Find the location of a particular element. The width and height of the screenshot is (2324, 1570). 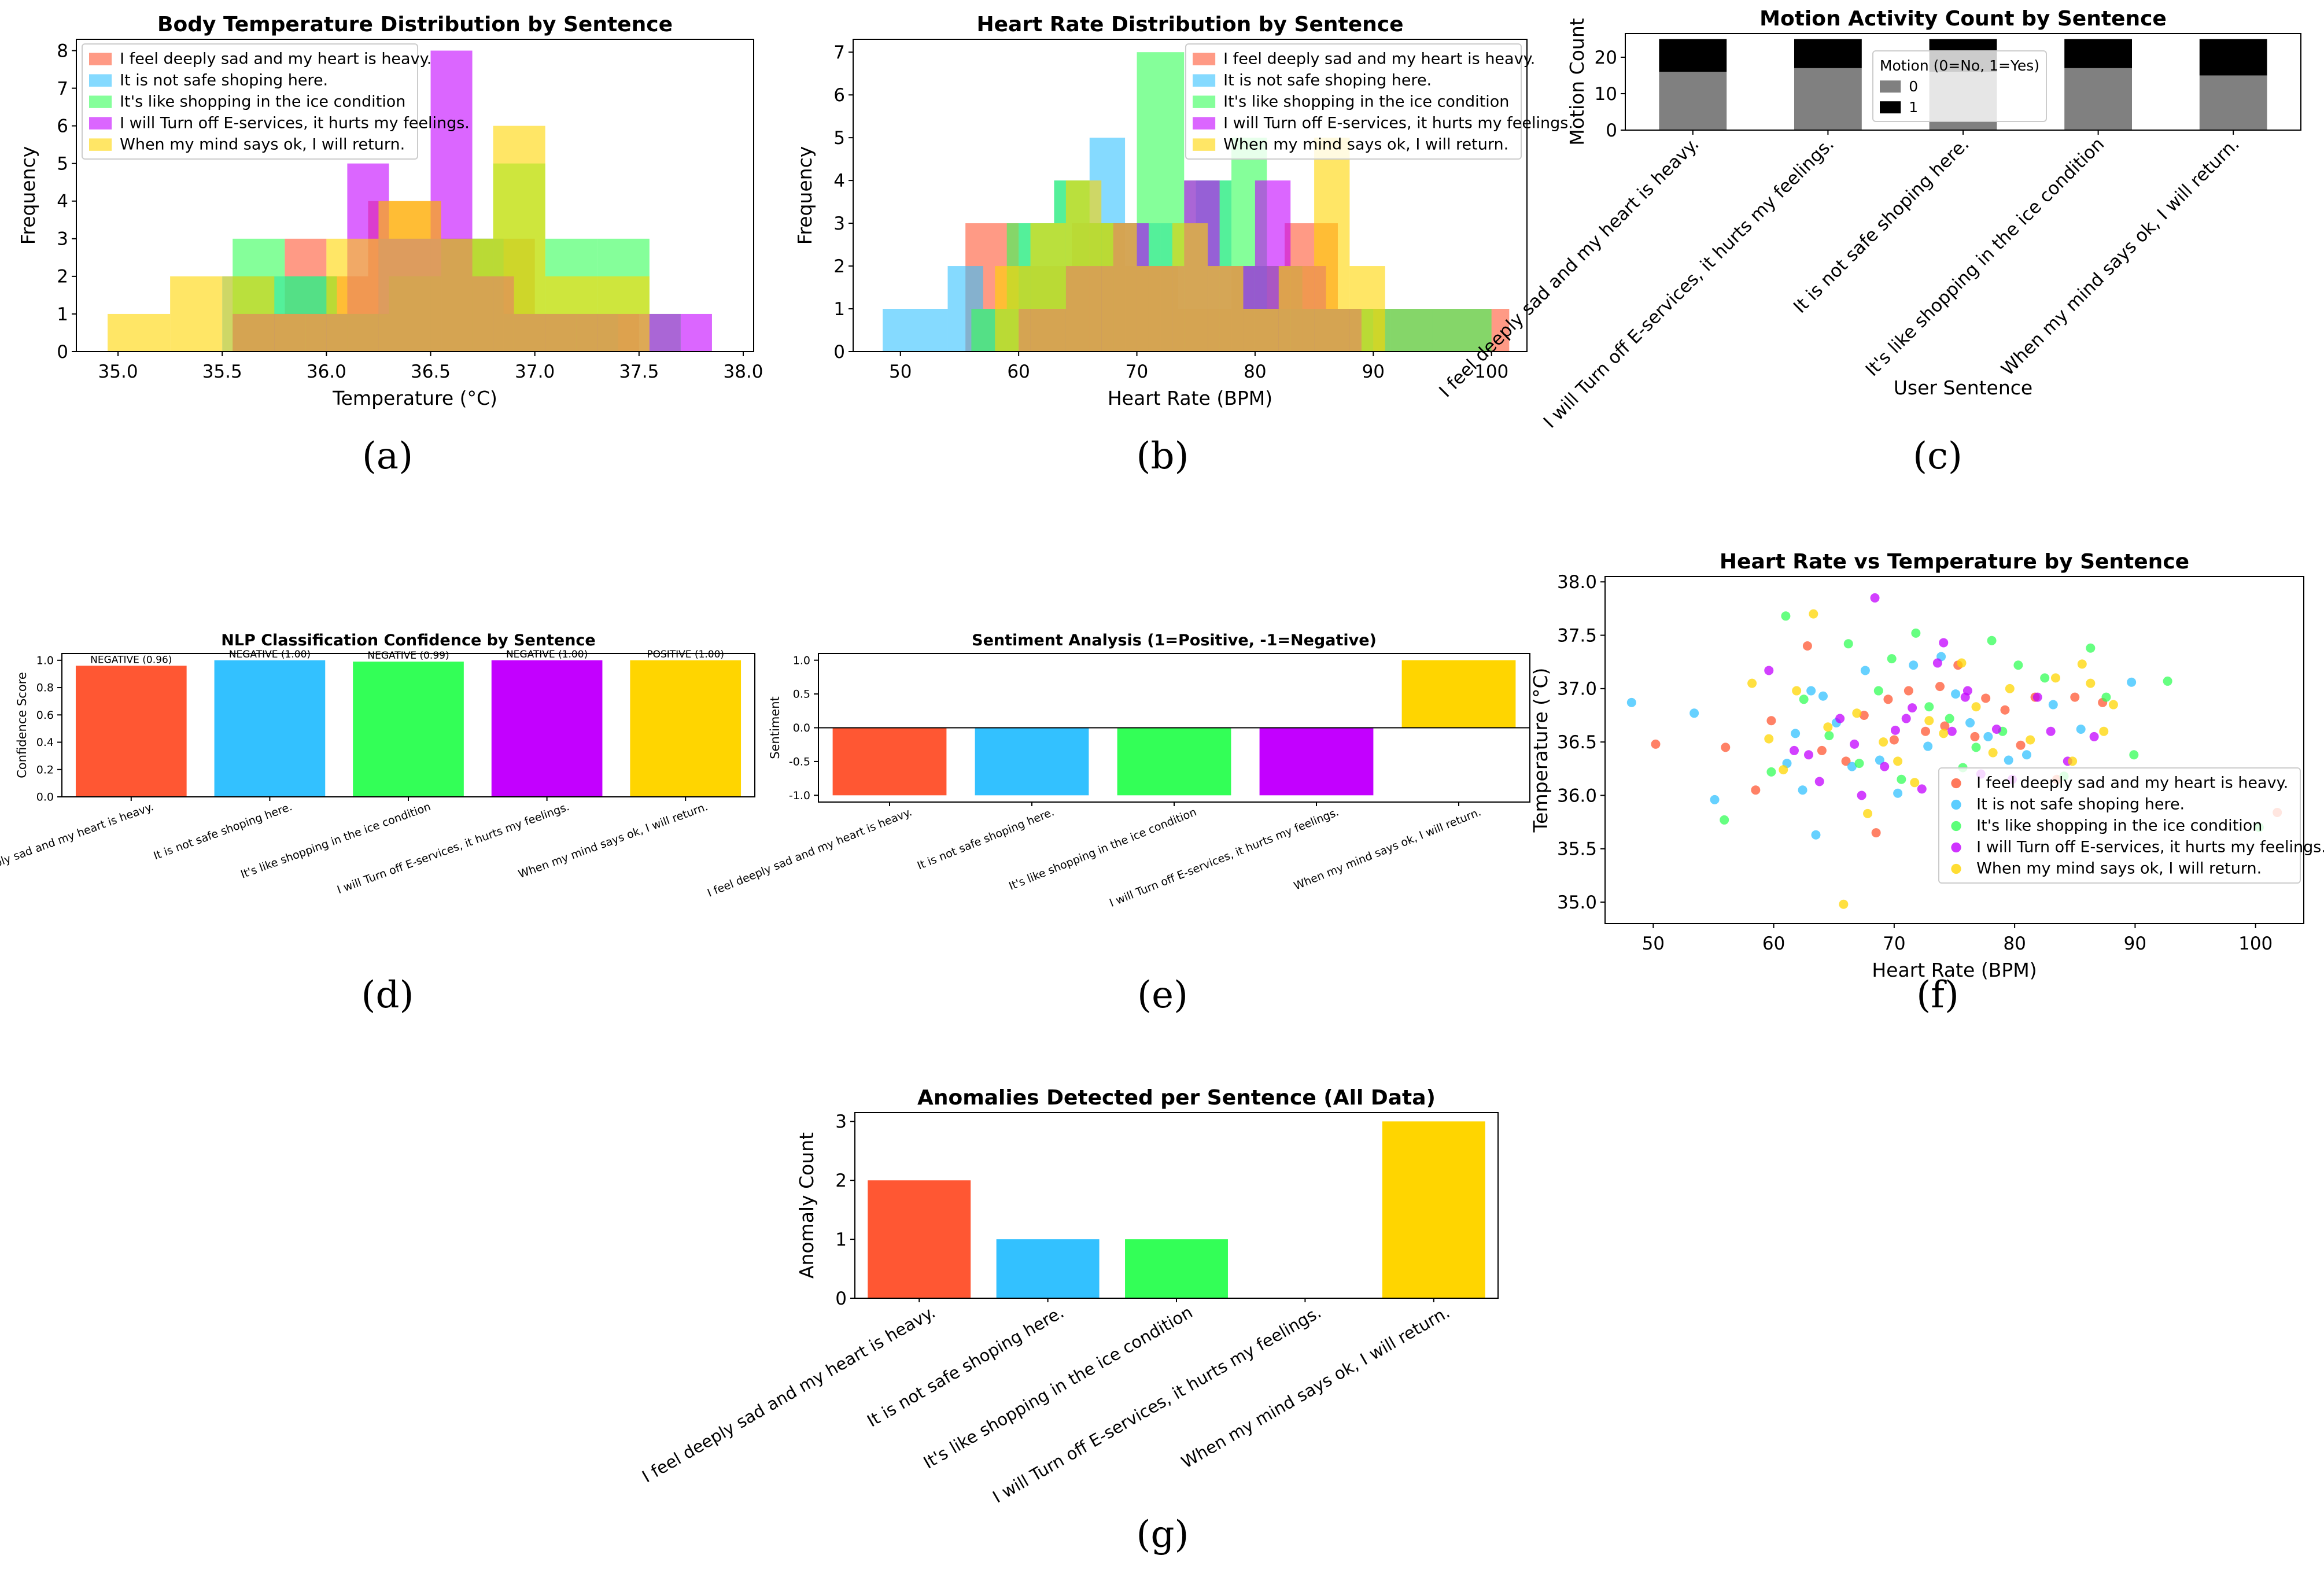

y-tick-label: 4 is located at coordinates (839, 181).